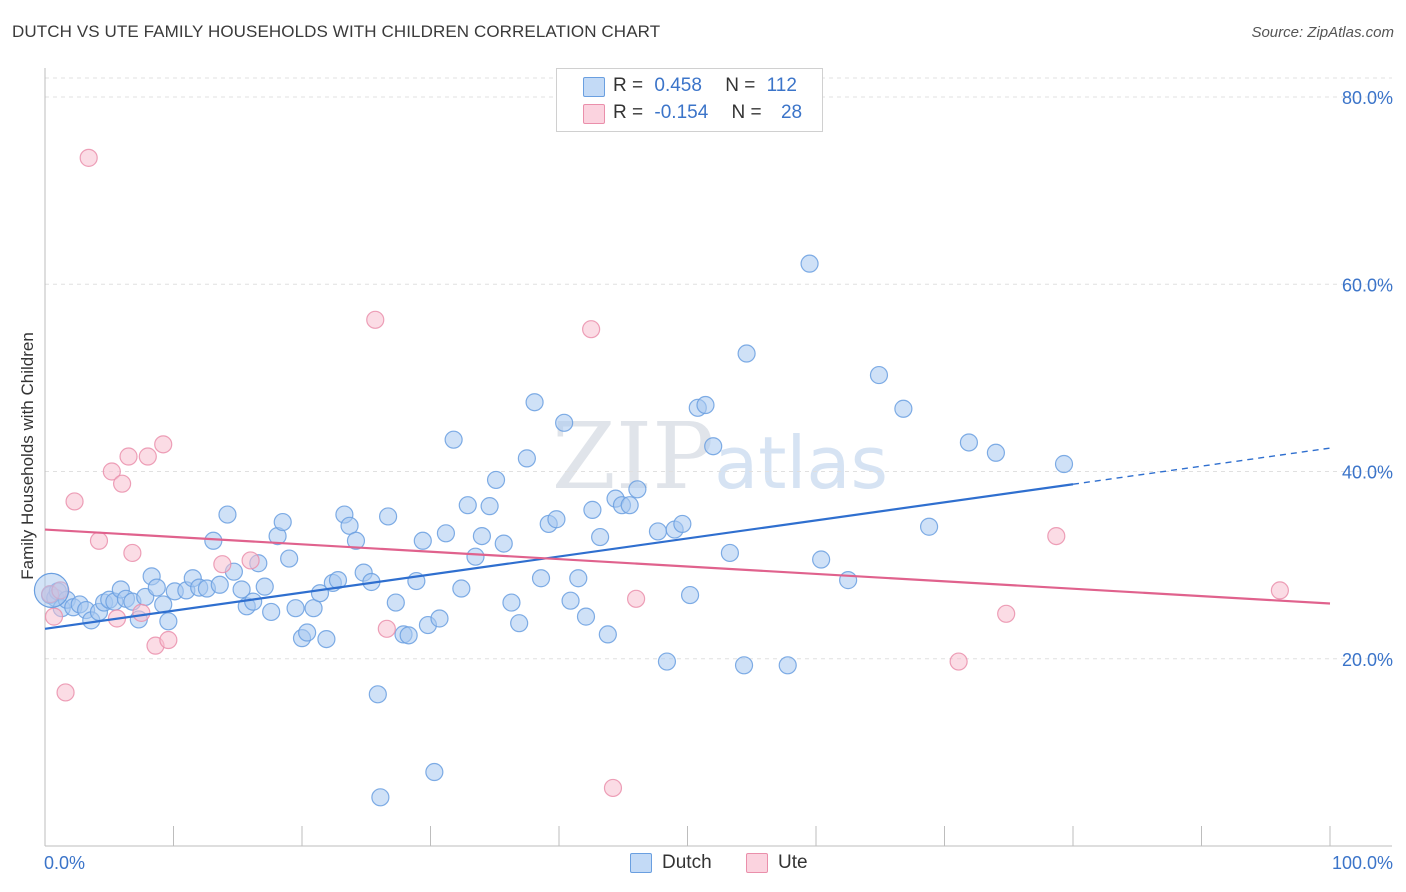  What do you see at coordinates (1367, 660) in the screenshot?
I see `y-tick-label: 20.0%` at bounding box center [1367, 660].